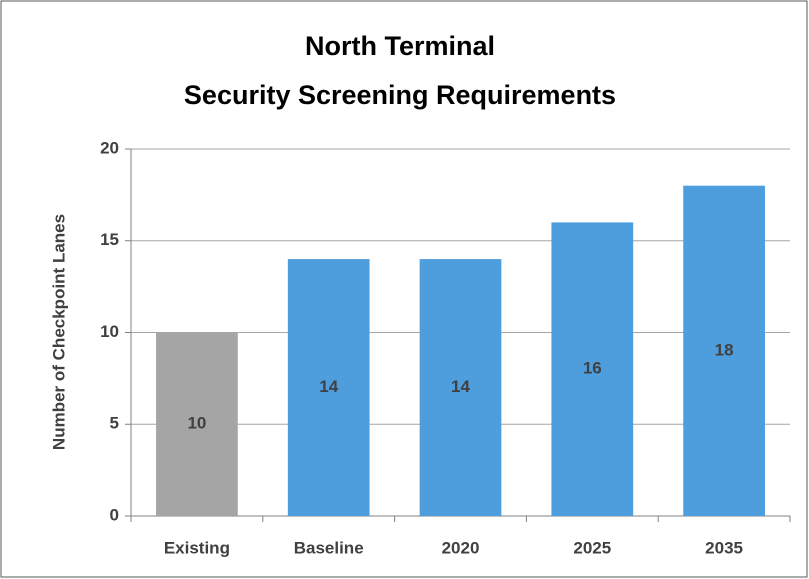  What do you see at coordinates (114, 514) in the screenshot?
I see `y-tick-label: 0` at bounding box center [114, 514].